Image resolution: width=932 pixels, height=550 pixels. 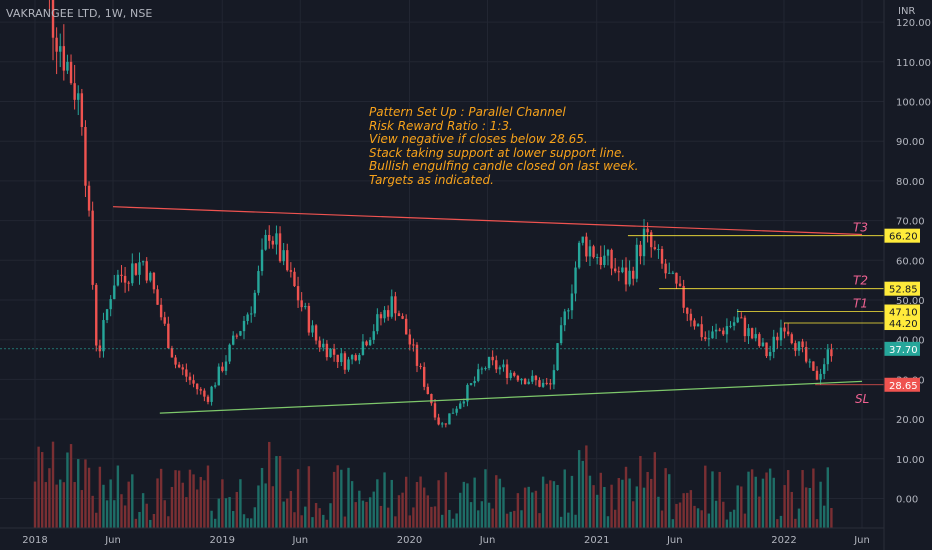 What do you see at coordinates (79, 13) in the screenshot?
I see `symbol-title: VAKRANGEE LTD, 1W, NSE` at bounding box center [79, 13].